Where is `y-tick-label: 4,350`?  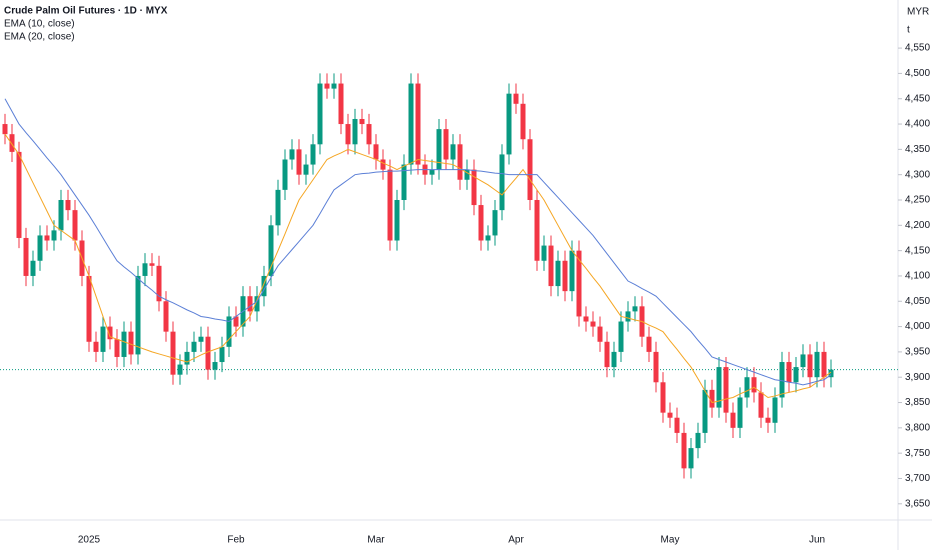 y-tick-label: 4,350 is located at coordinates (917, 149).